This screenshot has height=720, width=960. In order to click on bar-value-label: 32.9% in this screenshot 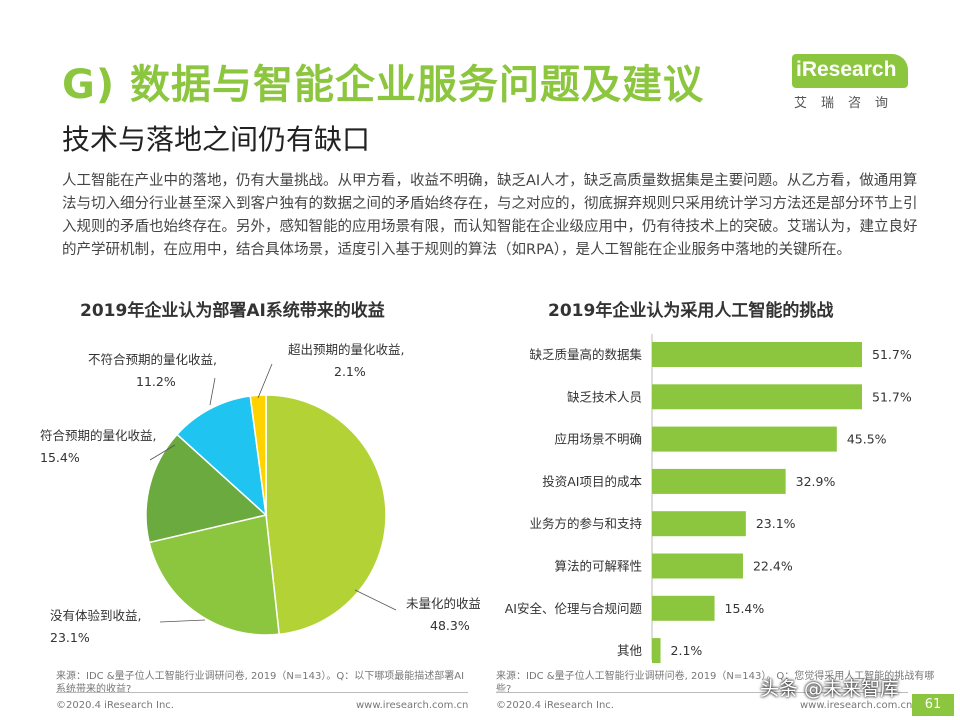, I will do `click(816, 481)`.